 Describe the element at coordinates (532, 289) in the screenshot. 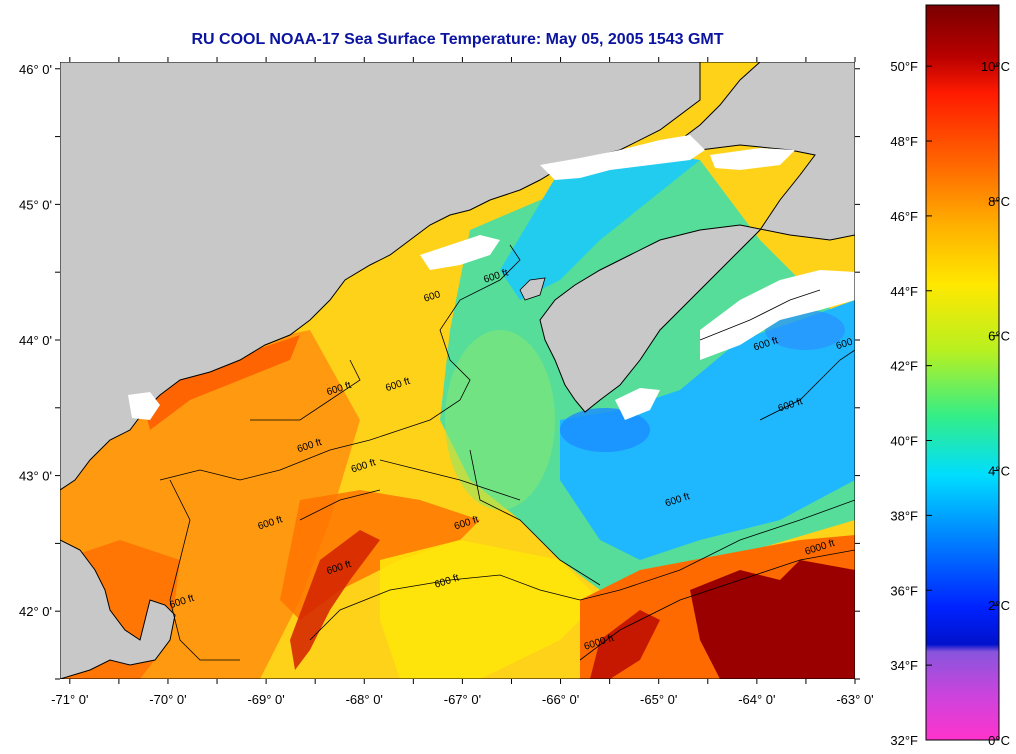

I see `land-grand-manan` at that location.